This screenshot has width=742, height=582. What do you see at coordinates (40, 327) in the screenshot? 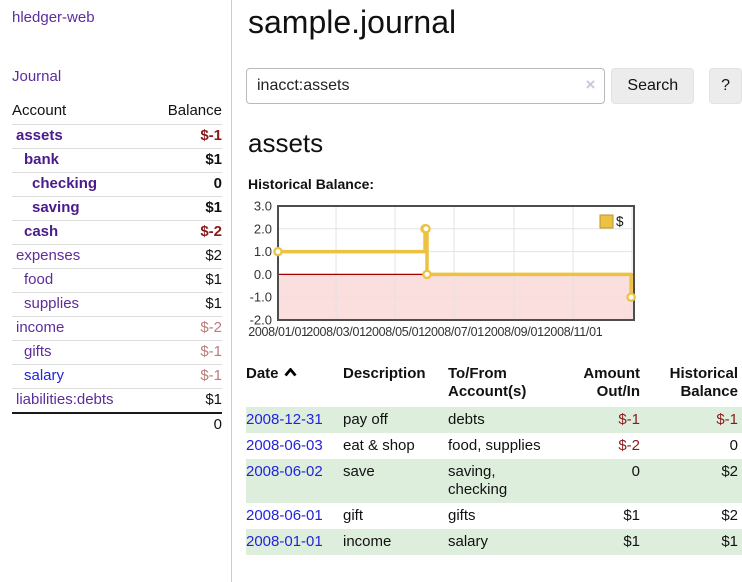
I see `account-link: income` at bounding box center [40, 327].